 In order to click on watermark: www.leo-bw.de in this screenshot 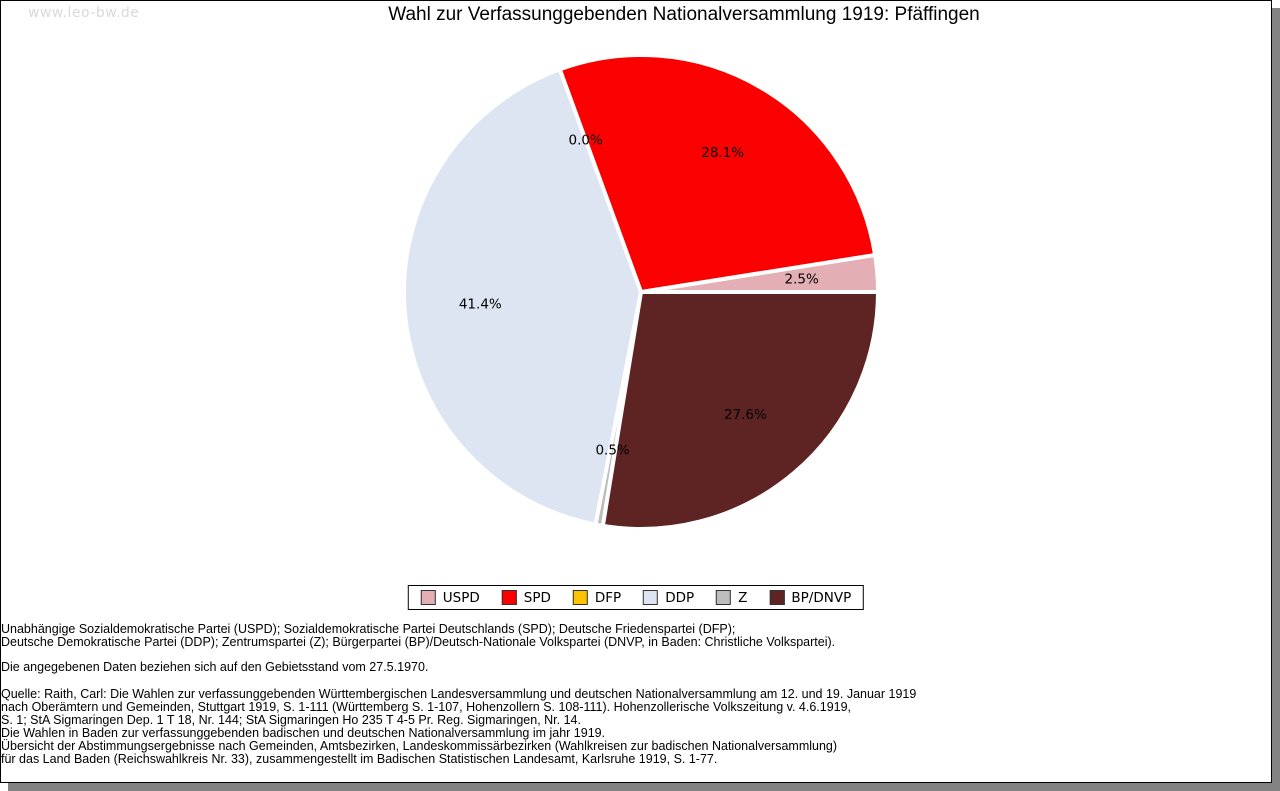, I will do `click(84, 13)`.